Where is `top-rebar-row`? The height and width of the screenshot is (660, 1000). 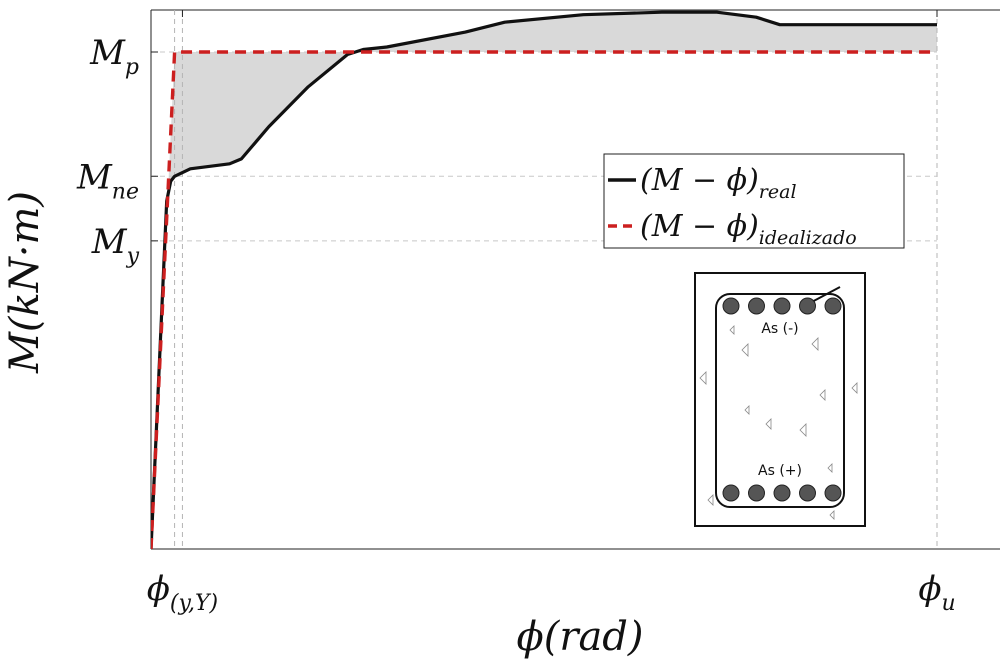 top-rebar-row is located at coordinates (782, 306).